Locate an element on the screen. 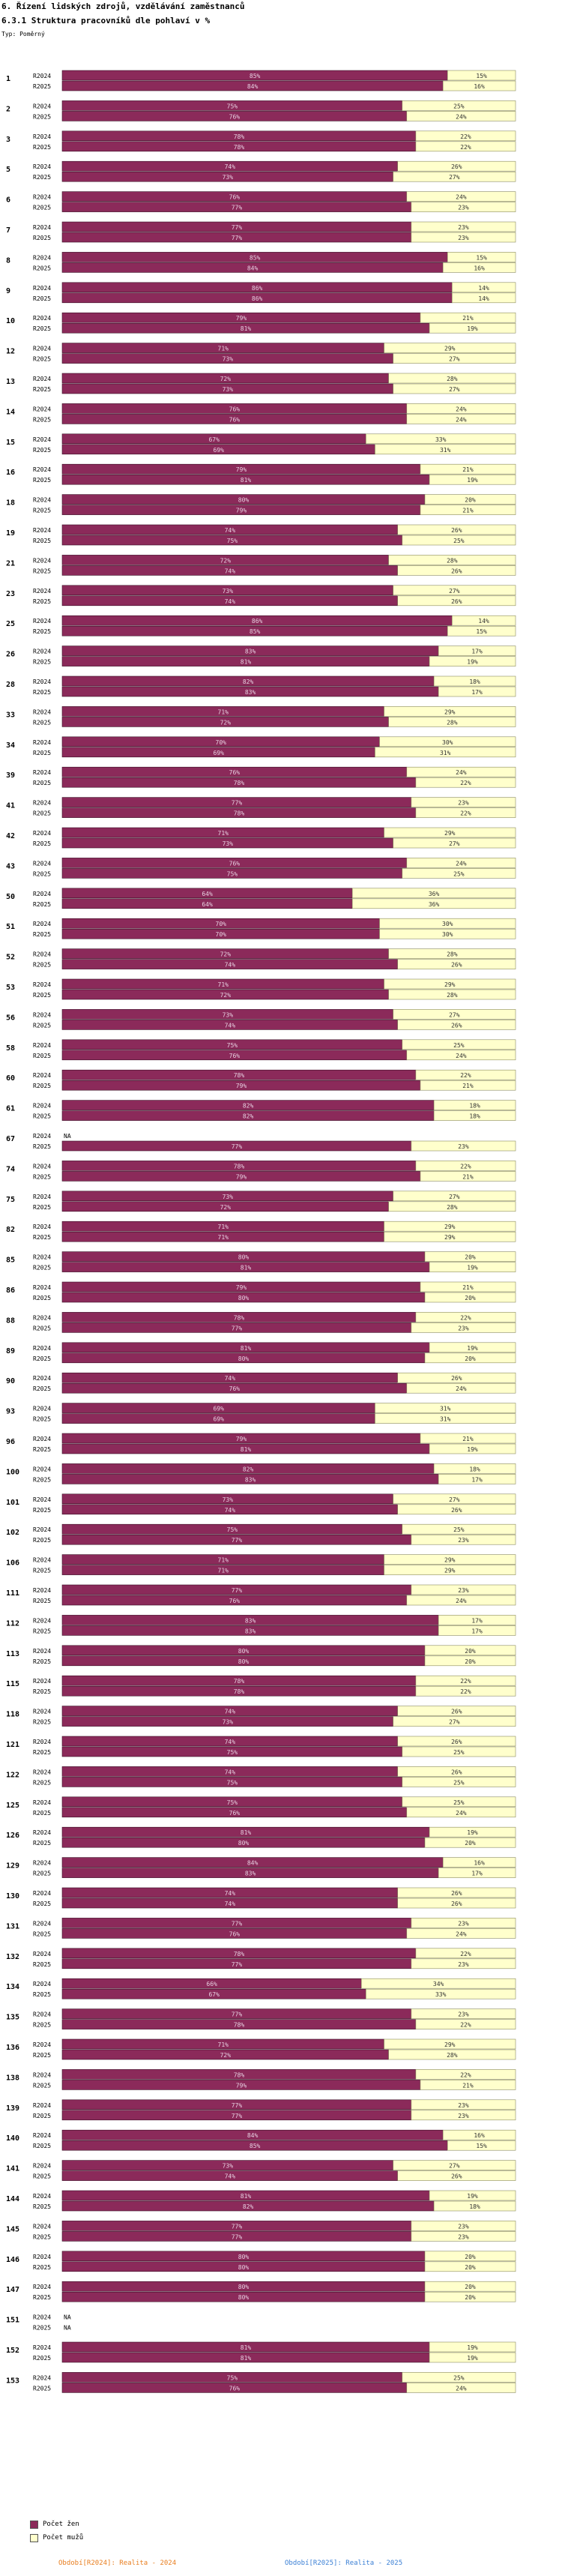 The image size is (562, 2576). group-label: 21 is located at coordinates (10, 563).